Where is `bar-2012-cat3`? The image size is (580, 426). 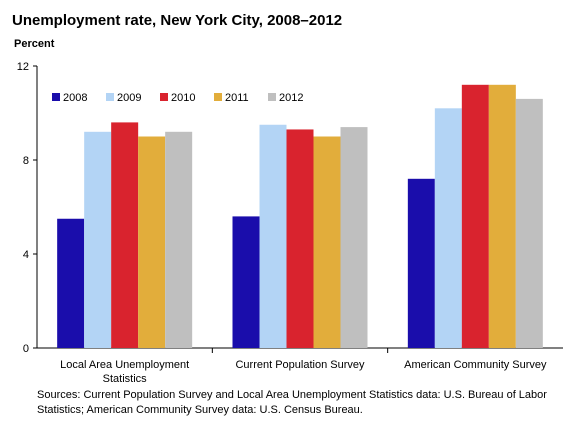 bar-2012-cat3 is located at coordinates (529, 223).